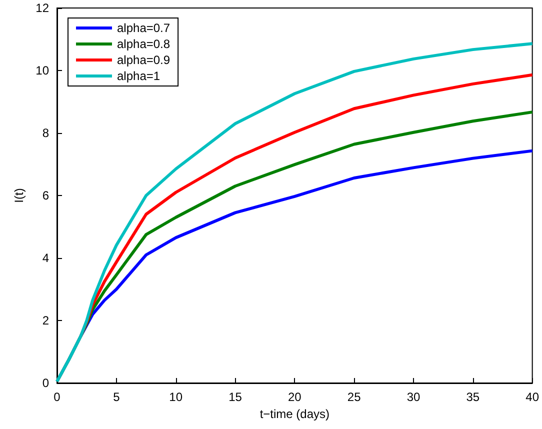  Describe the element at coordinates (43, 71) in the screenshot. I see `y-tick-label: 10` at that location.